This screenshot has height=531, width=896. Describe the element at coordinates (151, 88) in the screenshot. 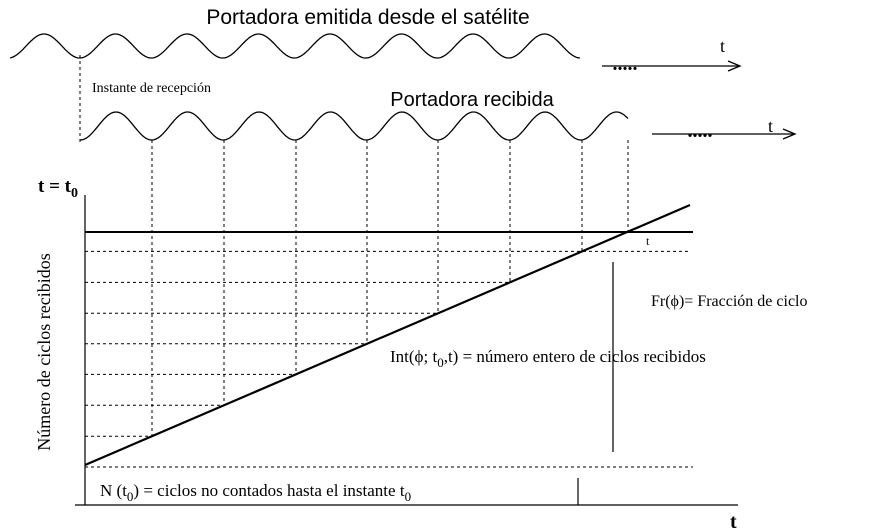

I see `reception-label: Instante de recepción` at that location.